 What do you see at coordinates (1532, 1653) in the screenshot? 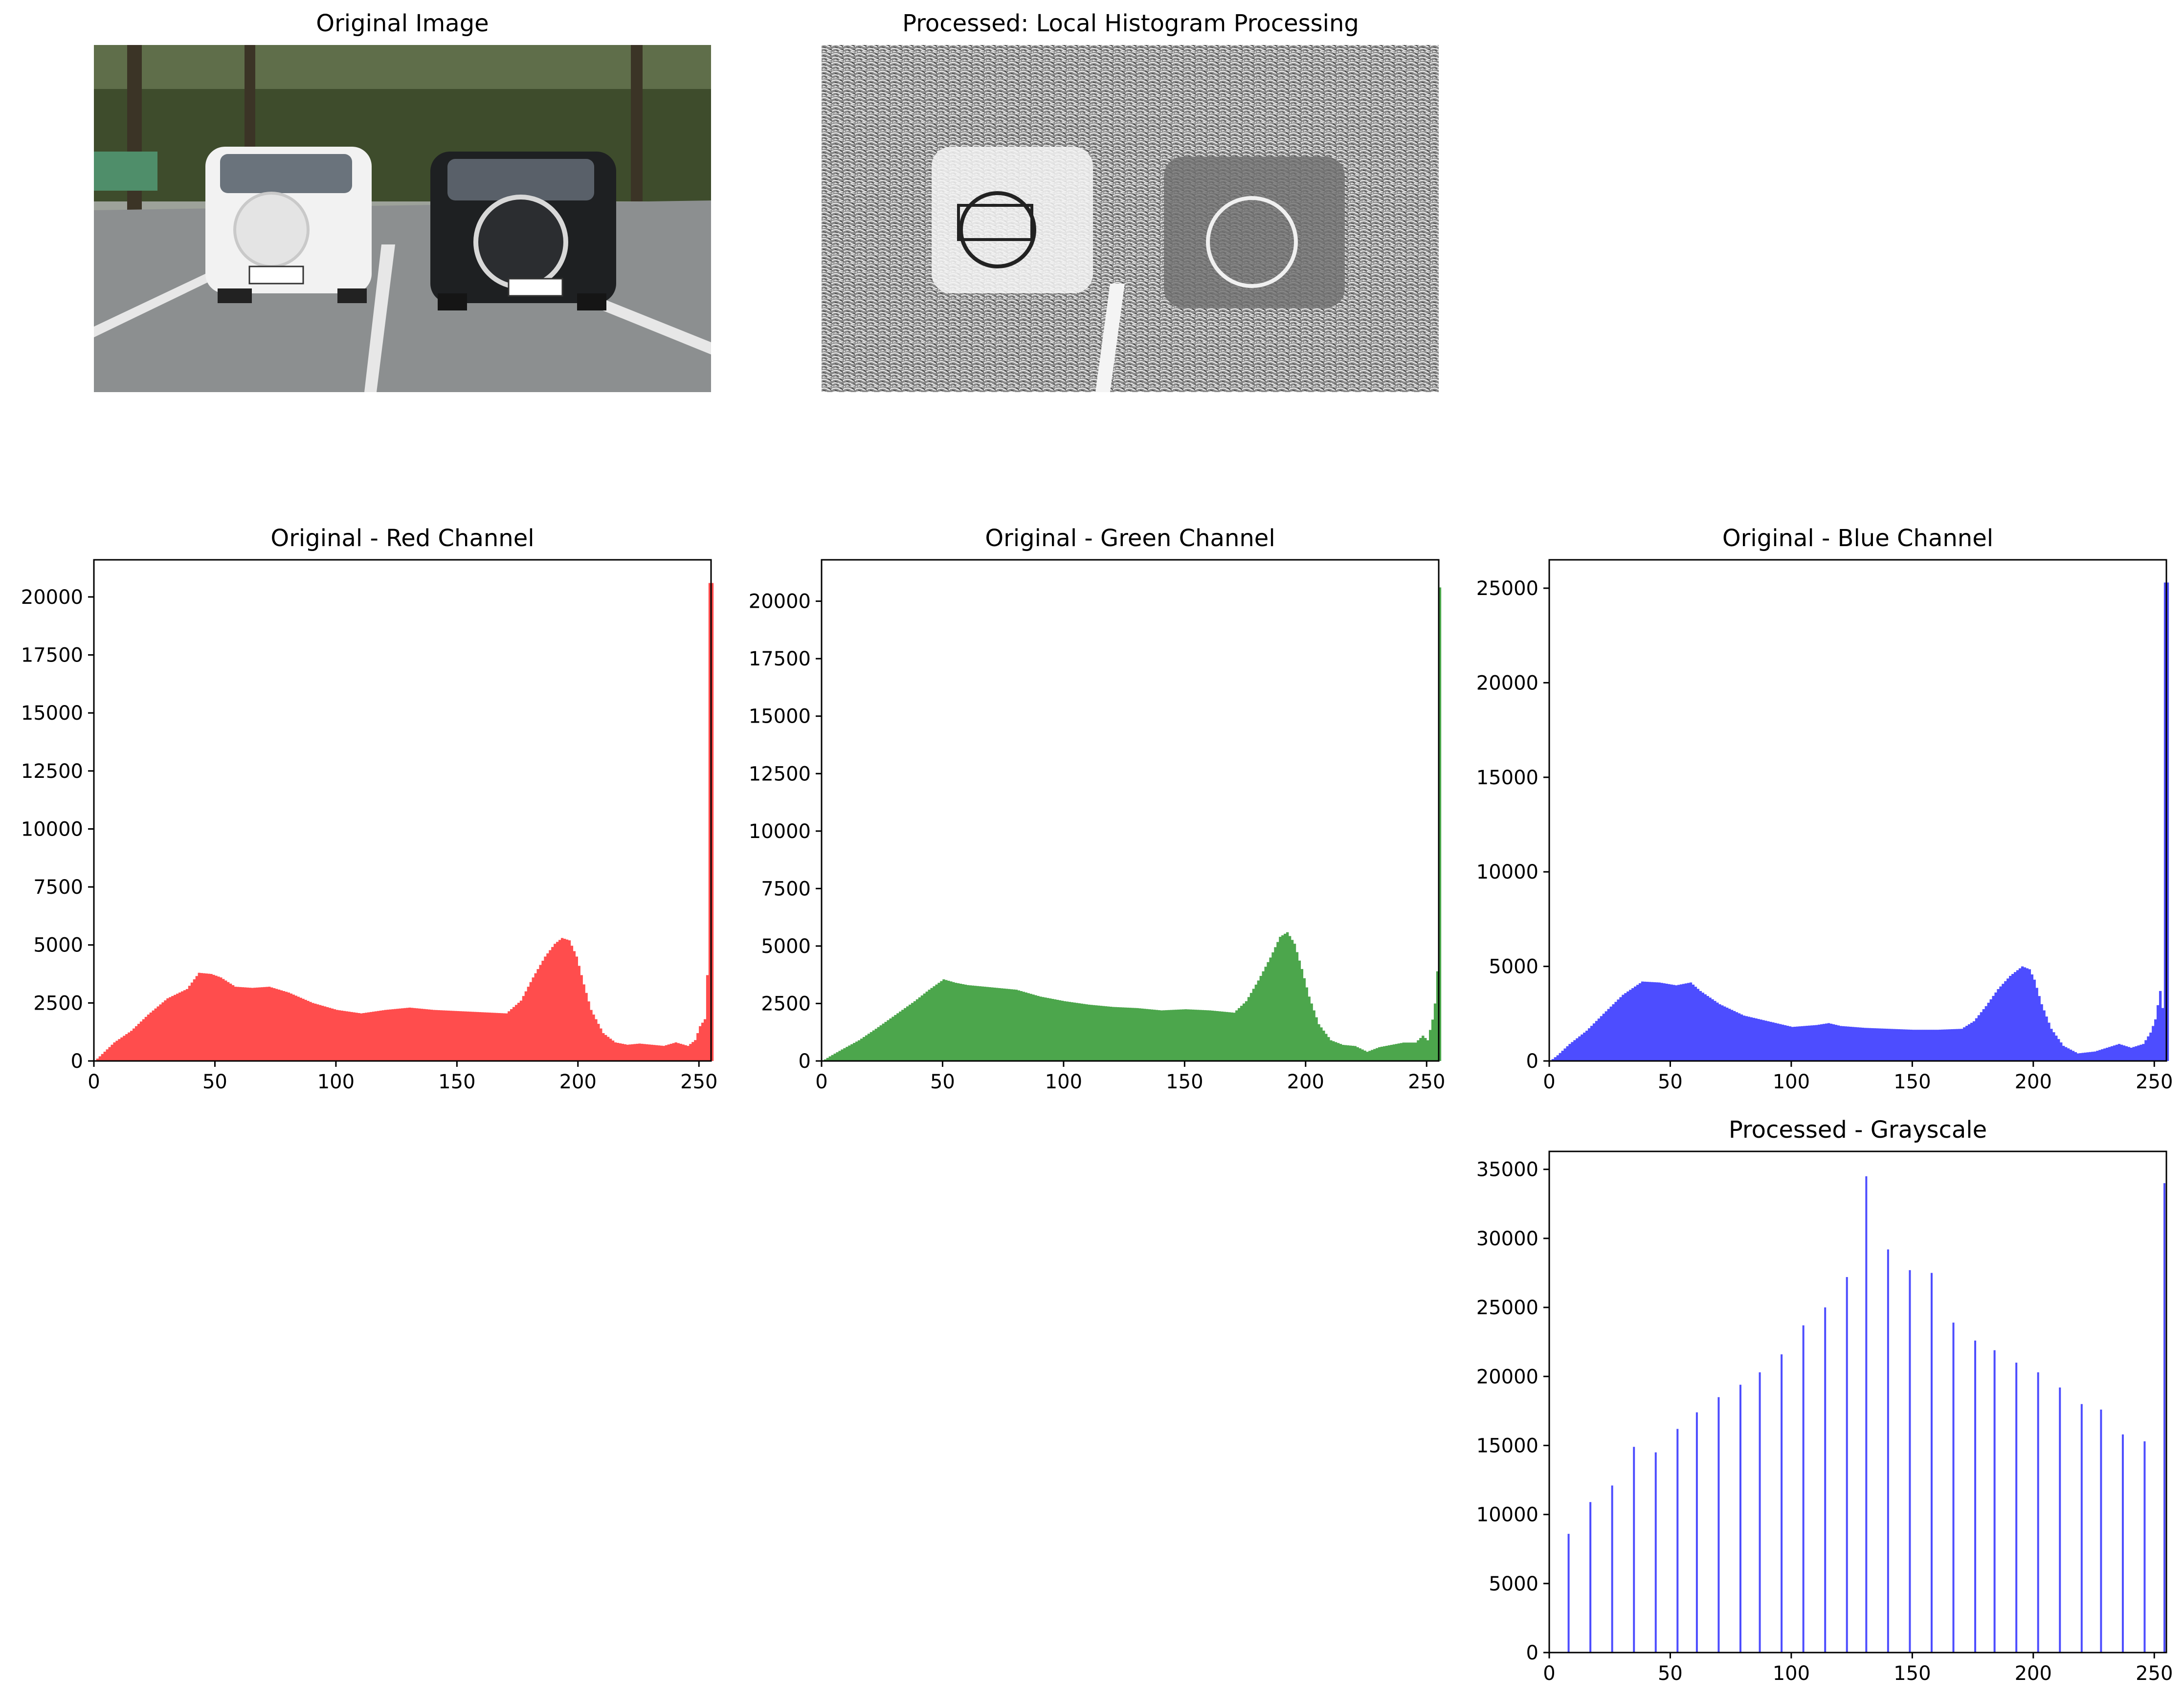
I see `y-tick-label: 0` at bounding box center [1532, 1653].